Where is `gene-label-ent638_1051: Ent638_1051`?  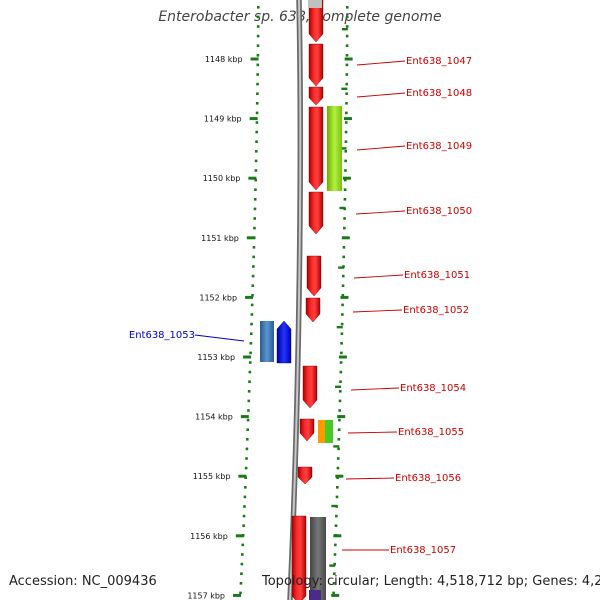
gene-label-ent638_1051: Ent638_1051 is located at coordinates (437, 275).